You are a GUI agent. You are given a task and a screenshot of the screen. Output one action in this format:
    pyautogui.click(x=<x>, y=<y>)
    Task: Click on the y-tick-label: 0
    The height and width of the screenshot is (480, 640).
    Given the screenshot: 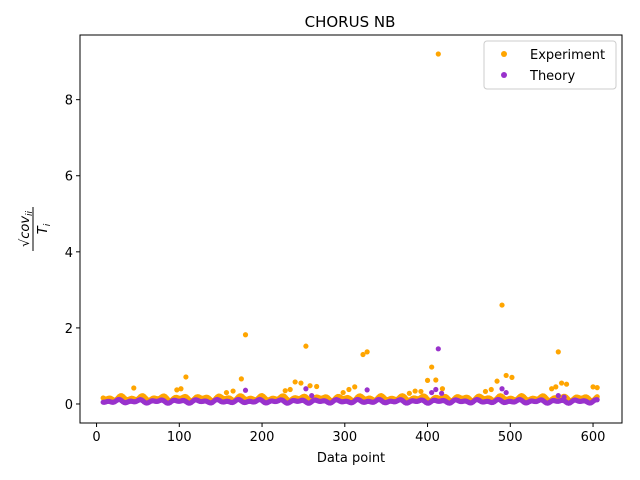 What is the action you would take?
    pyautogui.click(x=69, y=405)
    